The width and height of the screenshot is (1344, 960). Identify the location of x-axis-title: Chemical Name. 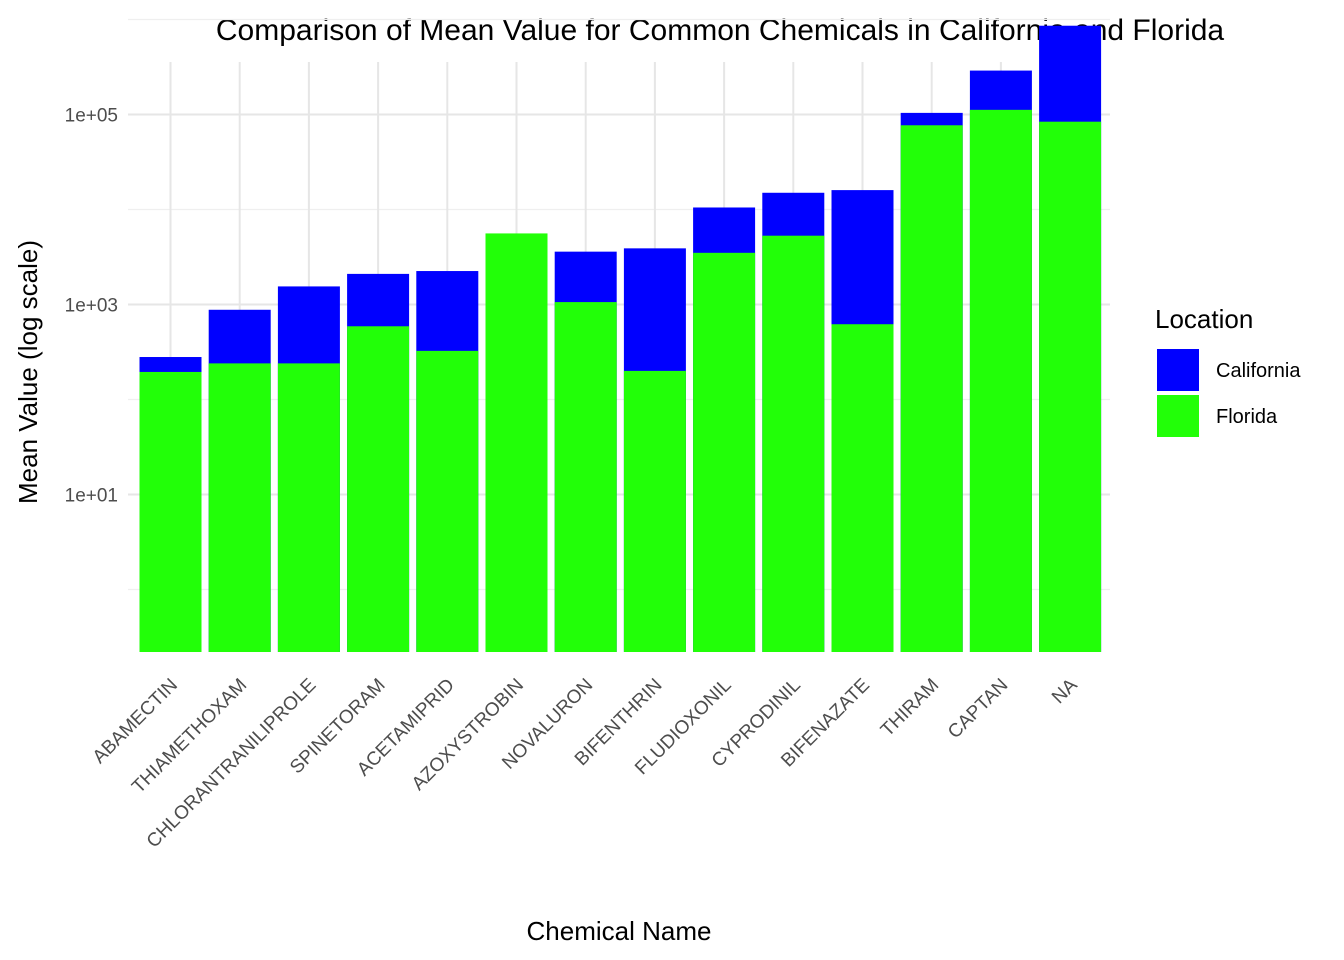
(619, 931).